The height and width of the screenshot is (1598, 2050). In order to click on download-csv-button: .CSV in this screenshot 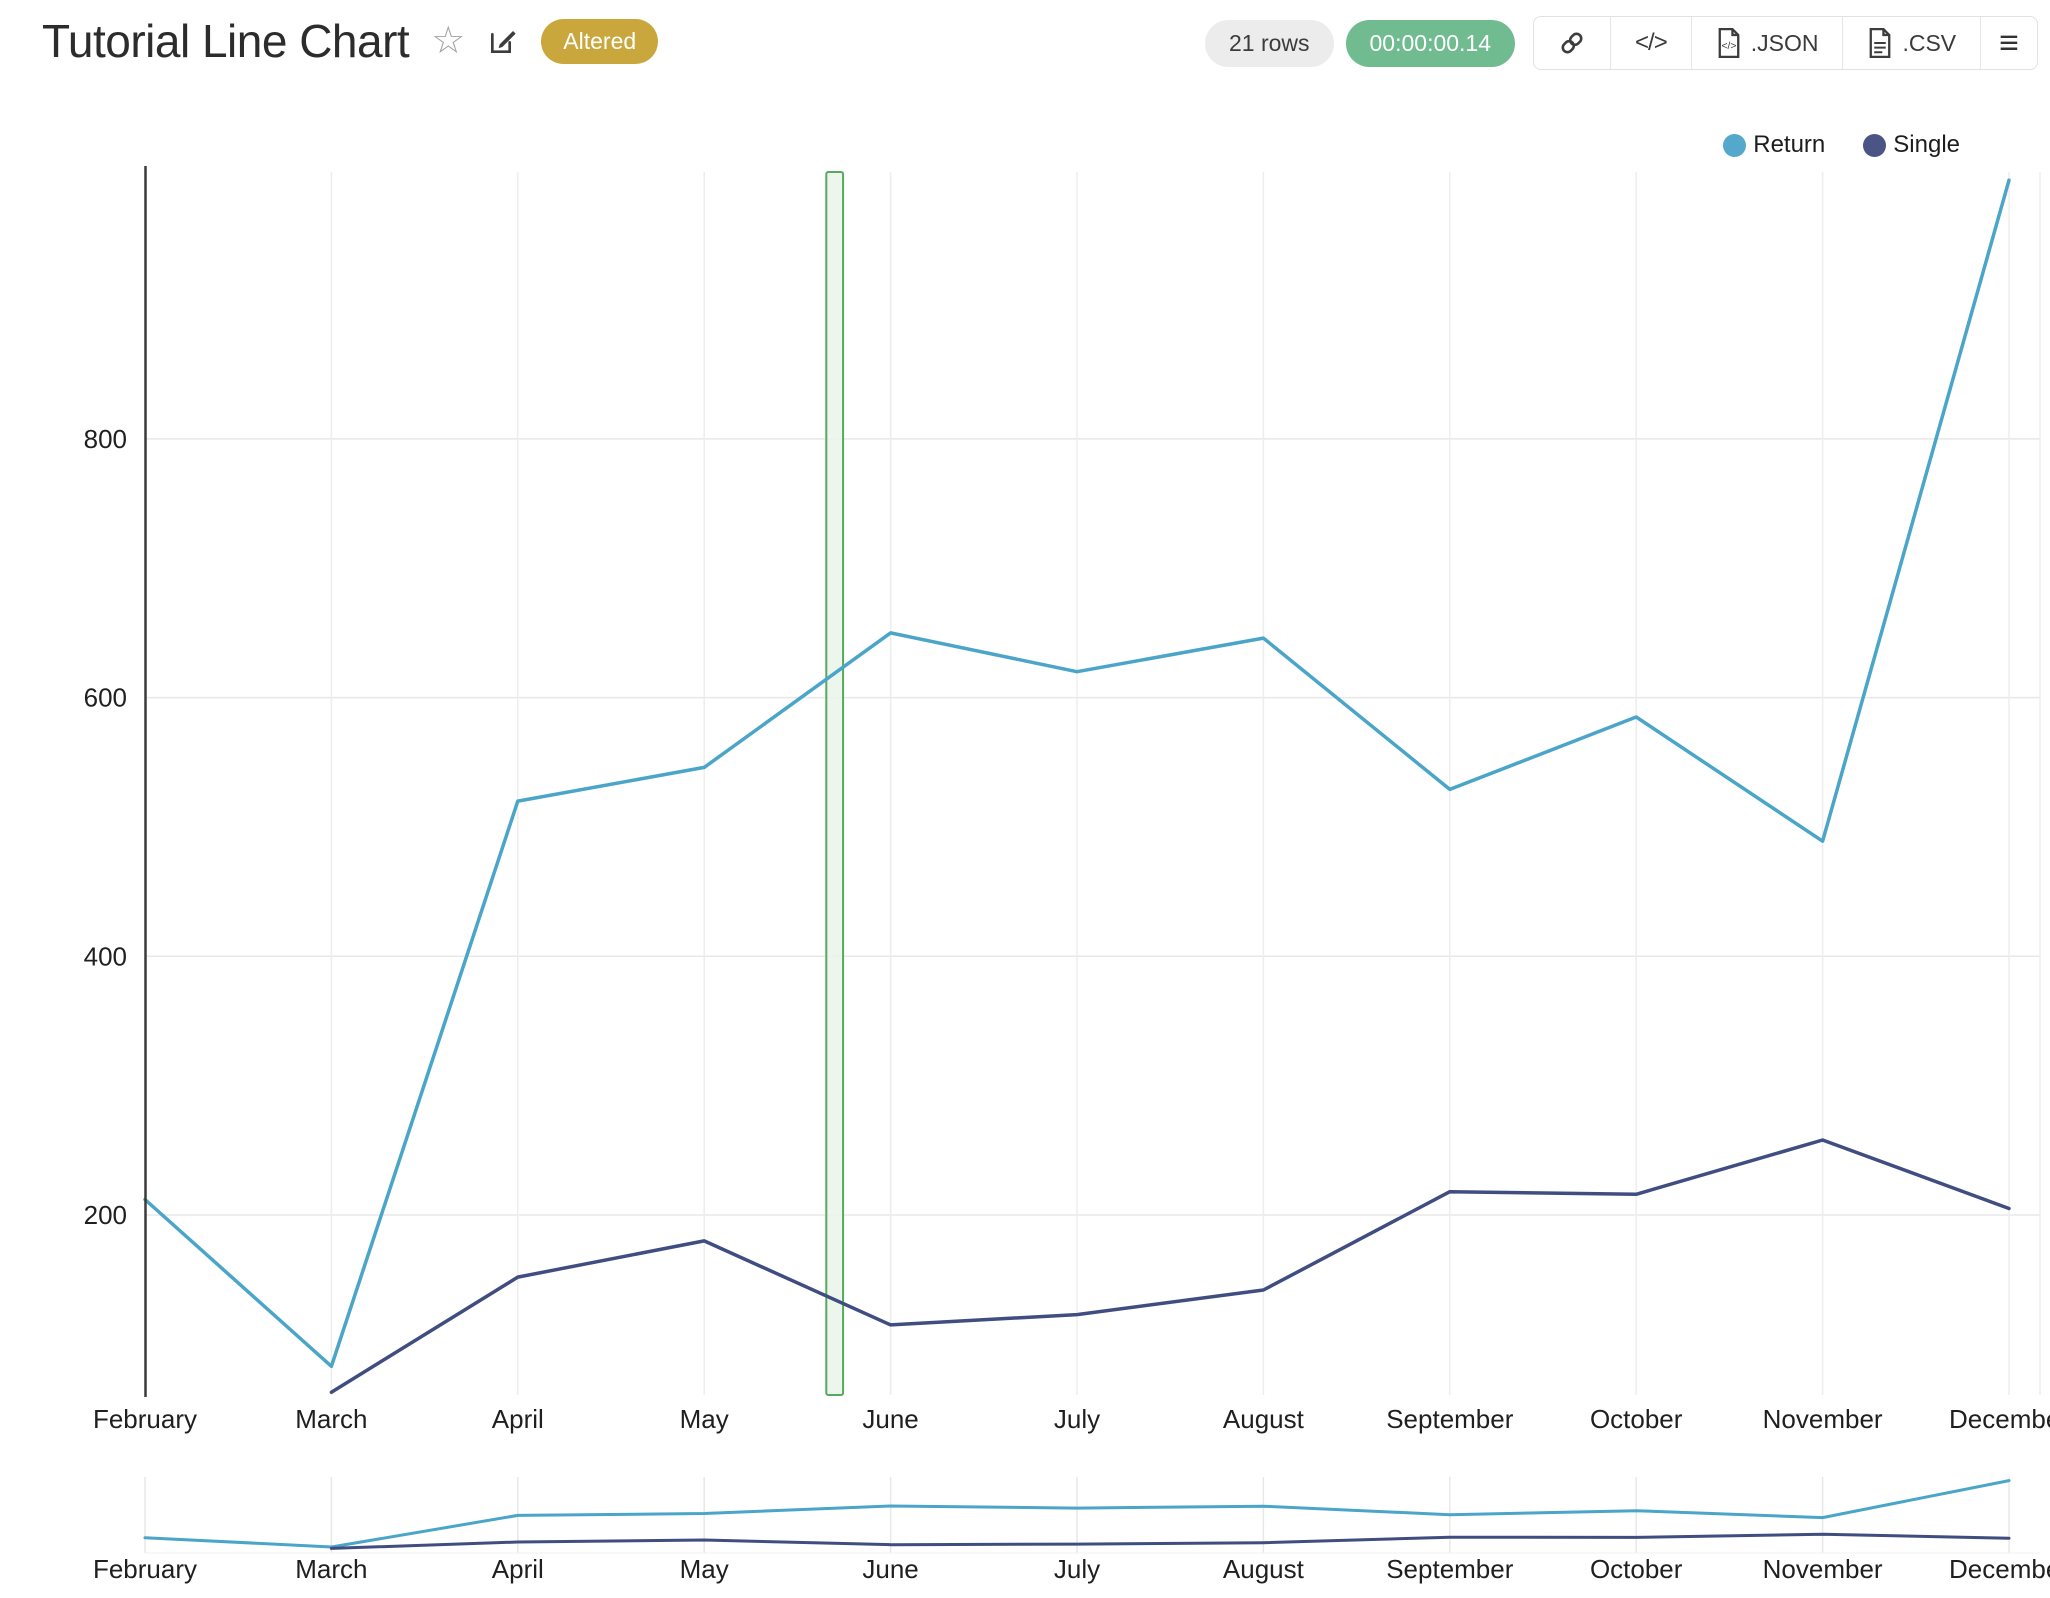, I will do `click(1911, 43)`.